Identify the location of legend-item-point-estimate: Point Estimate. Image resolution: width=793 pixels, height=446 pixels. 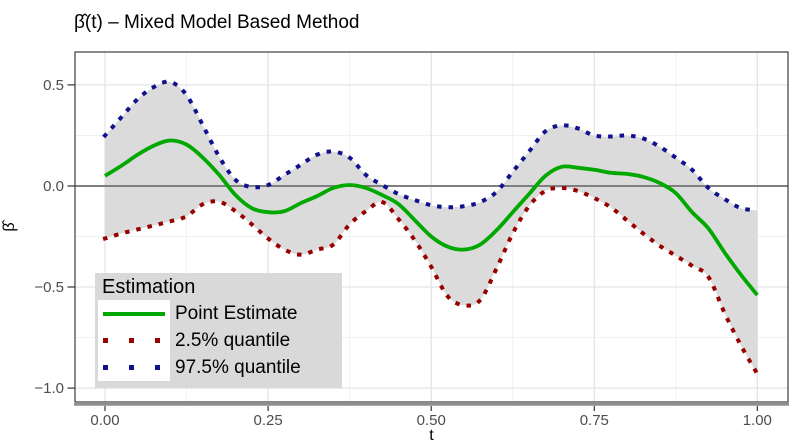
(218, 313).